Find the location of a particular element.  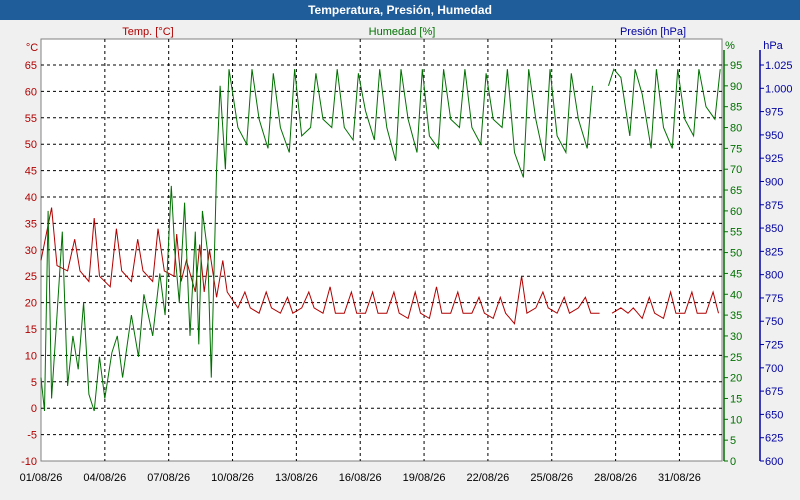

hum-tick-label: 20 is located at coordinates (736, 379).